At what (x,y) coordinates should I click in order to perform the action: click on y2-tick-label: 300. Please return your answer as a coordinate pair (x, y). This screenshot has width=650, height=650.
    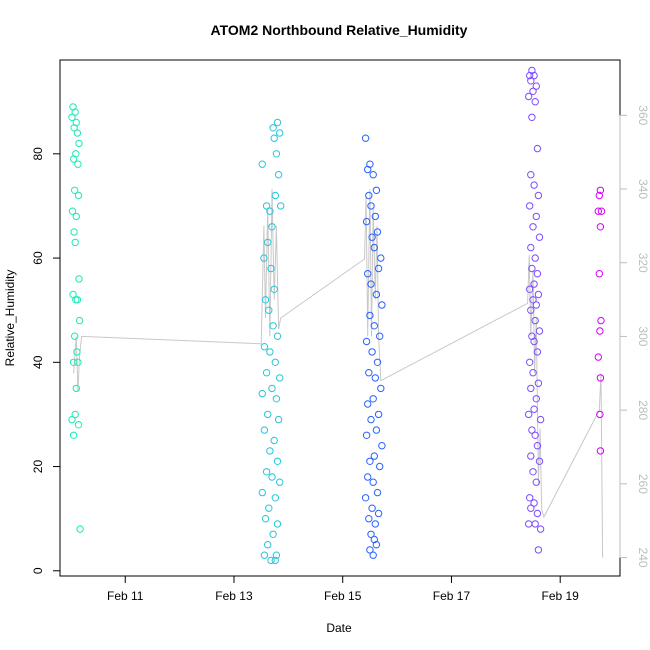
    Looking at the image, I should click on (643, 336).